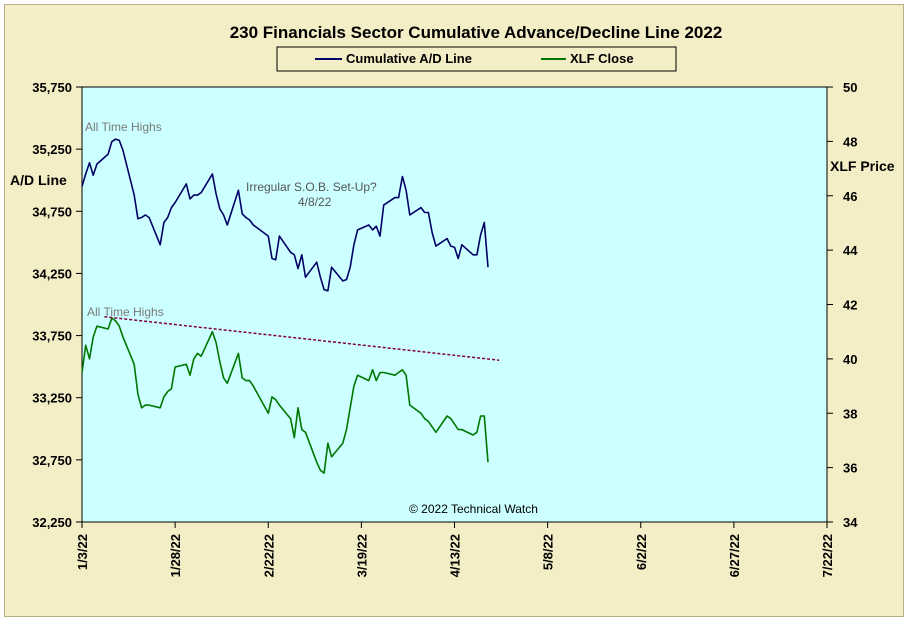 The image size is (910, 621). Describe the element at coordinates (82, 552) in the screenshot. I see `x-tick-label: 1/3/22` at that location.